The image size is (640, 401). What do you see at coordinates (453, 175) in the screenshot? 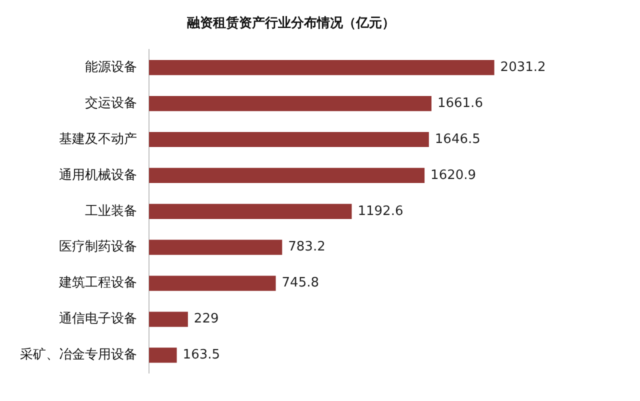
I see `data-label: 1620.9` at bounding box center [453, 175].